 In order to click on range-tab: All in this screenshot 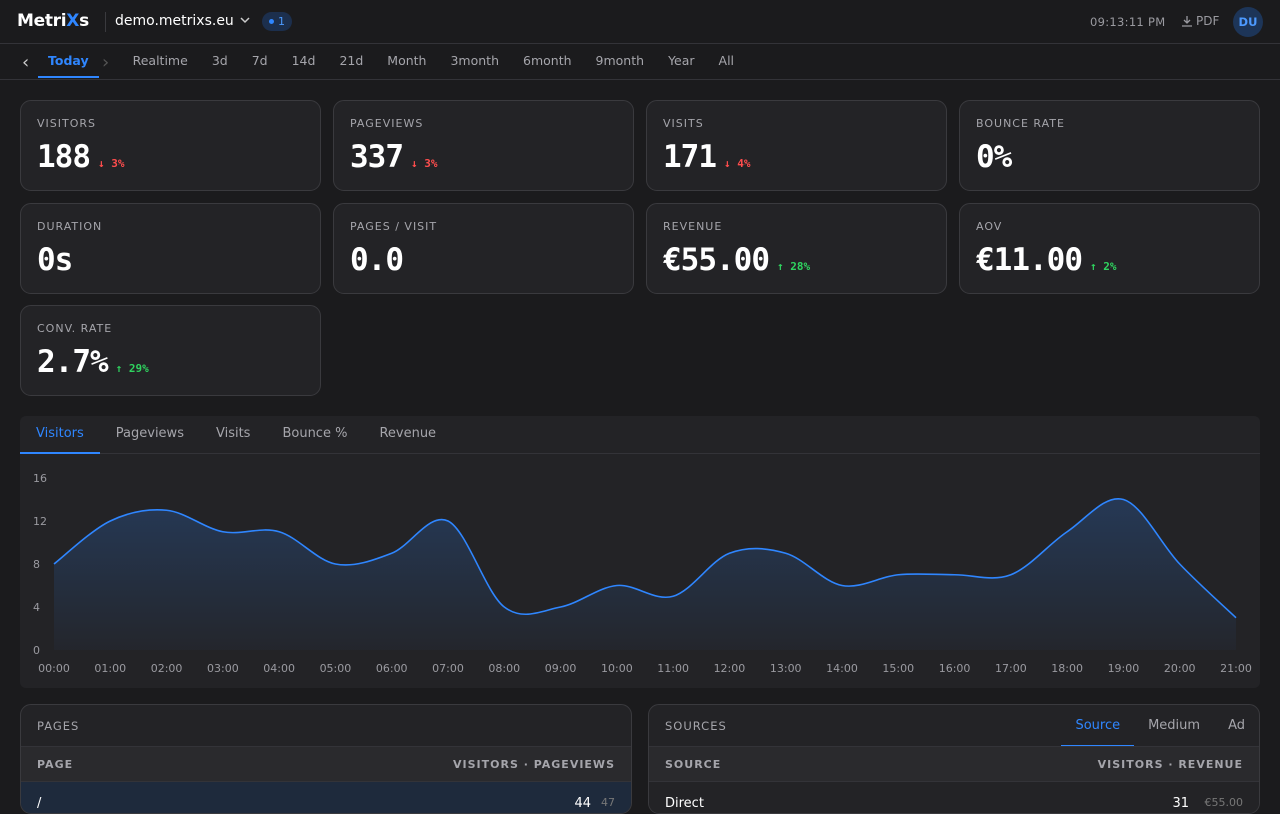, I will do `click(726, 60)`.